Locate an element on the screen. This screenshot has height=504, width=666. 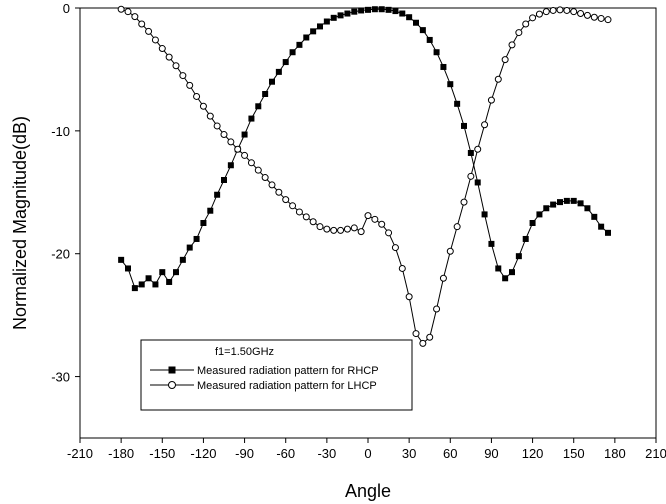
legend-rhcp-marker is located at coordinates (172, 370).